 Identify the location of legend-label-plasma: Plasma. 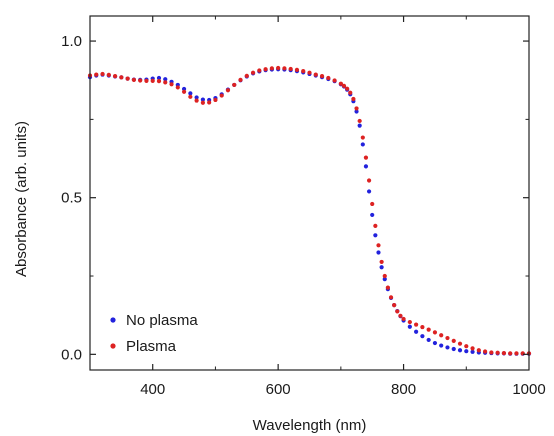
(151, 346).